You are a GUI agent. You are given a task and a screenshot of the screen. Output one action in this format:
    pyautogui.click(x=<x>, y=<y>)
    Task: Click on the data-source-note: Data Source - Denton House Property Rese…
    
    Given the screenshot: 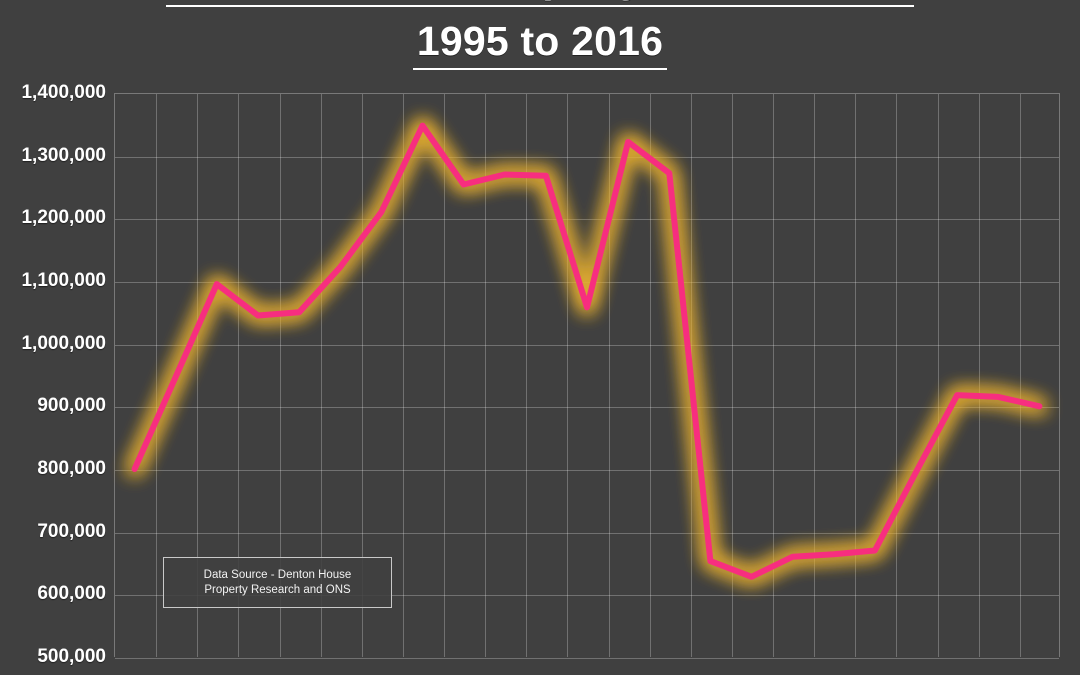 What is the action you would take?
    pyautogui.click(x=277, y=582)
    